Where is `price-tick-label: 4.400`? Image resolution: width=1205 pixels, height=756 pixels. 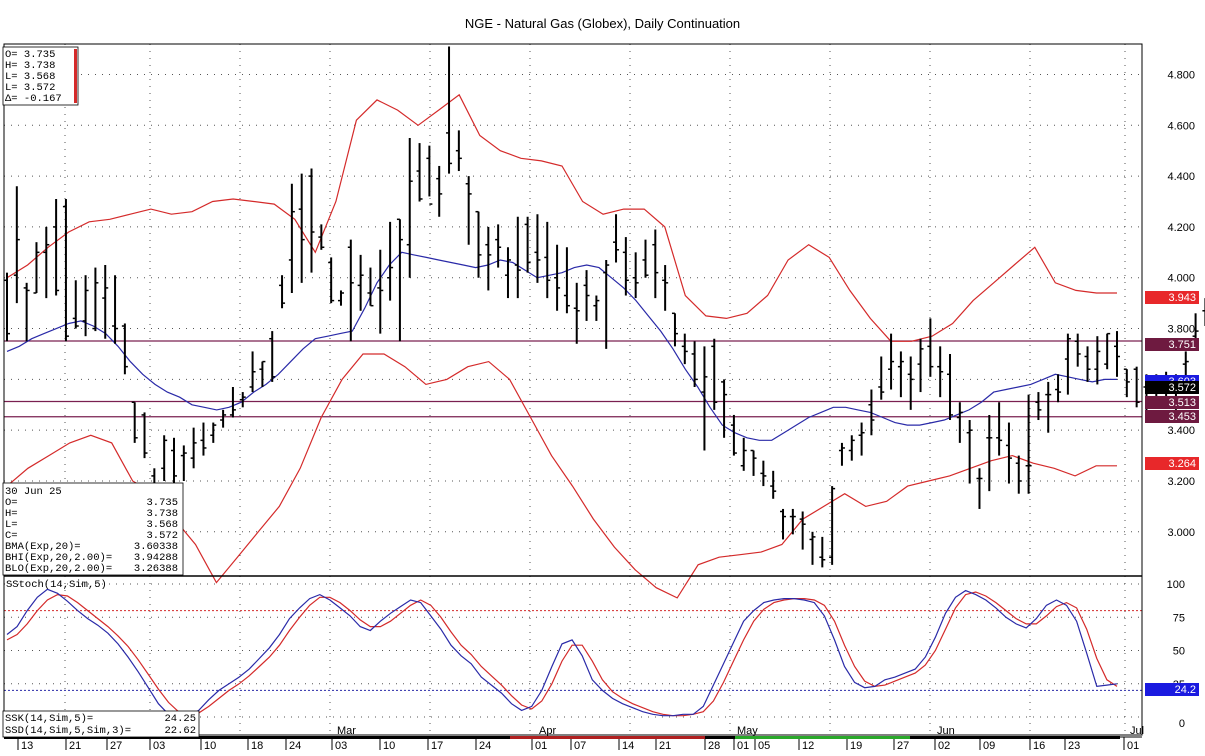 price-tick-label: 4.400 is located at coordinates (1181, 177).